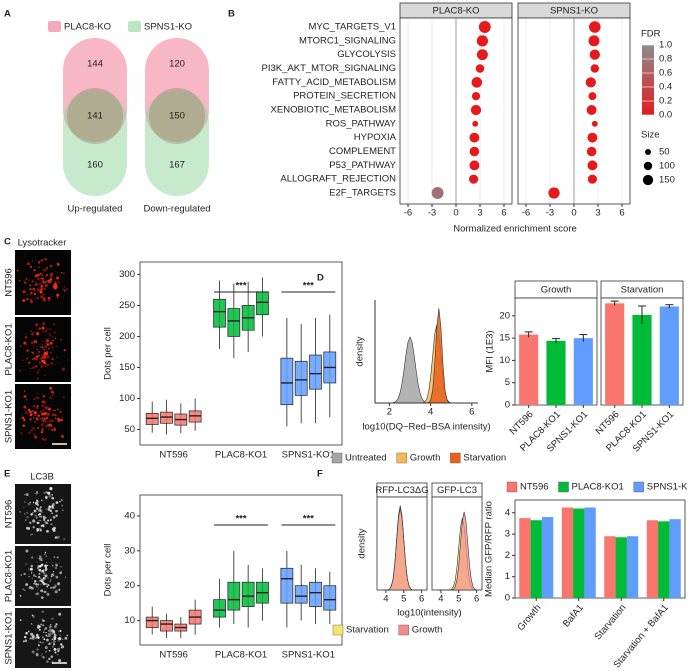 This screenshot has width=688, height=671. Describe the element at coordinates (574, 11) in the screenshot. I see `facet-title: SPNS1-KO` at that location.